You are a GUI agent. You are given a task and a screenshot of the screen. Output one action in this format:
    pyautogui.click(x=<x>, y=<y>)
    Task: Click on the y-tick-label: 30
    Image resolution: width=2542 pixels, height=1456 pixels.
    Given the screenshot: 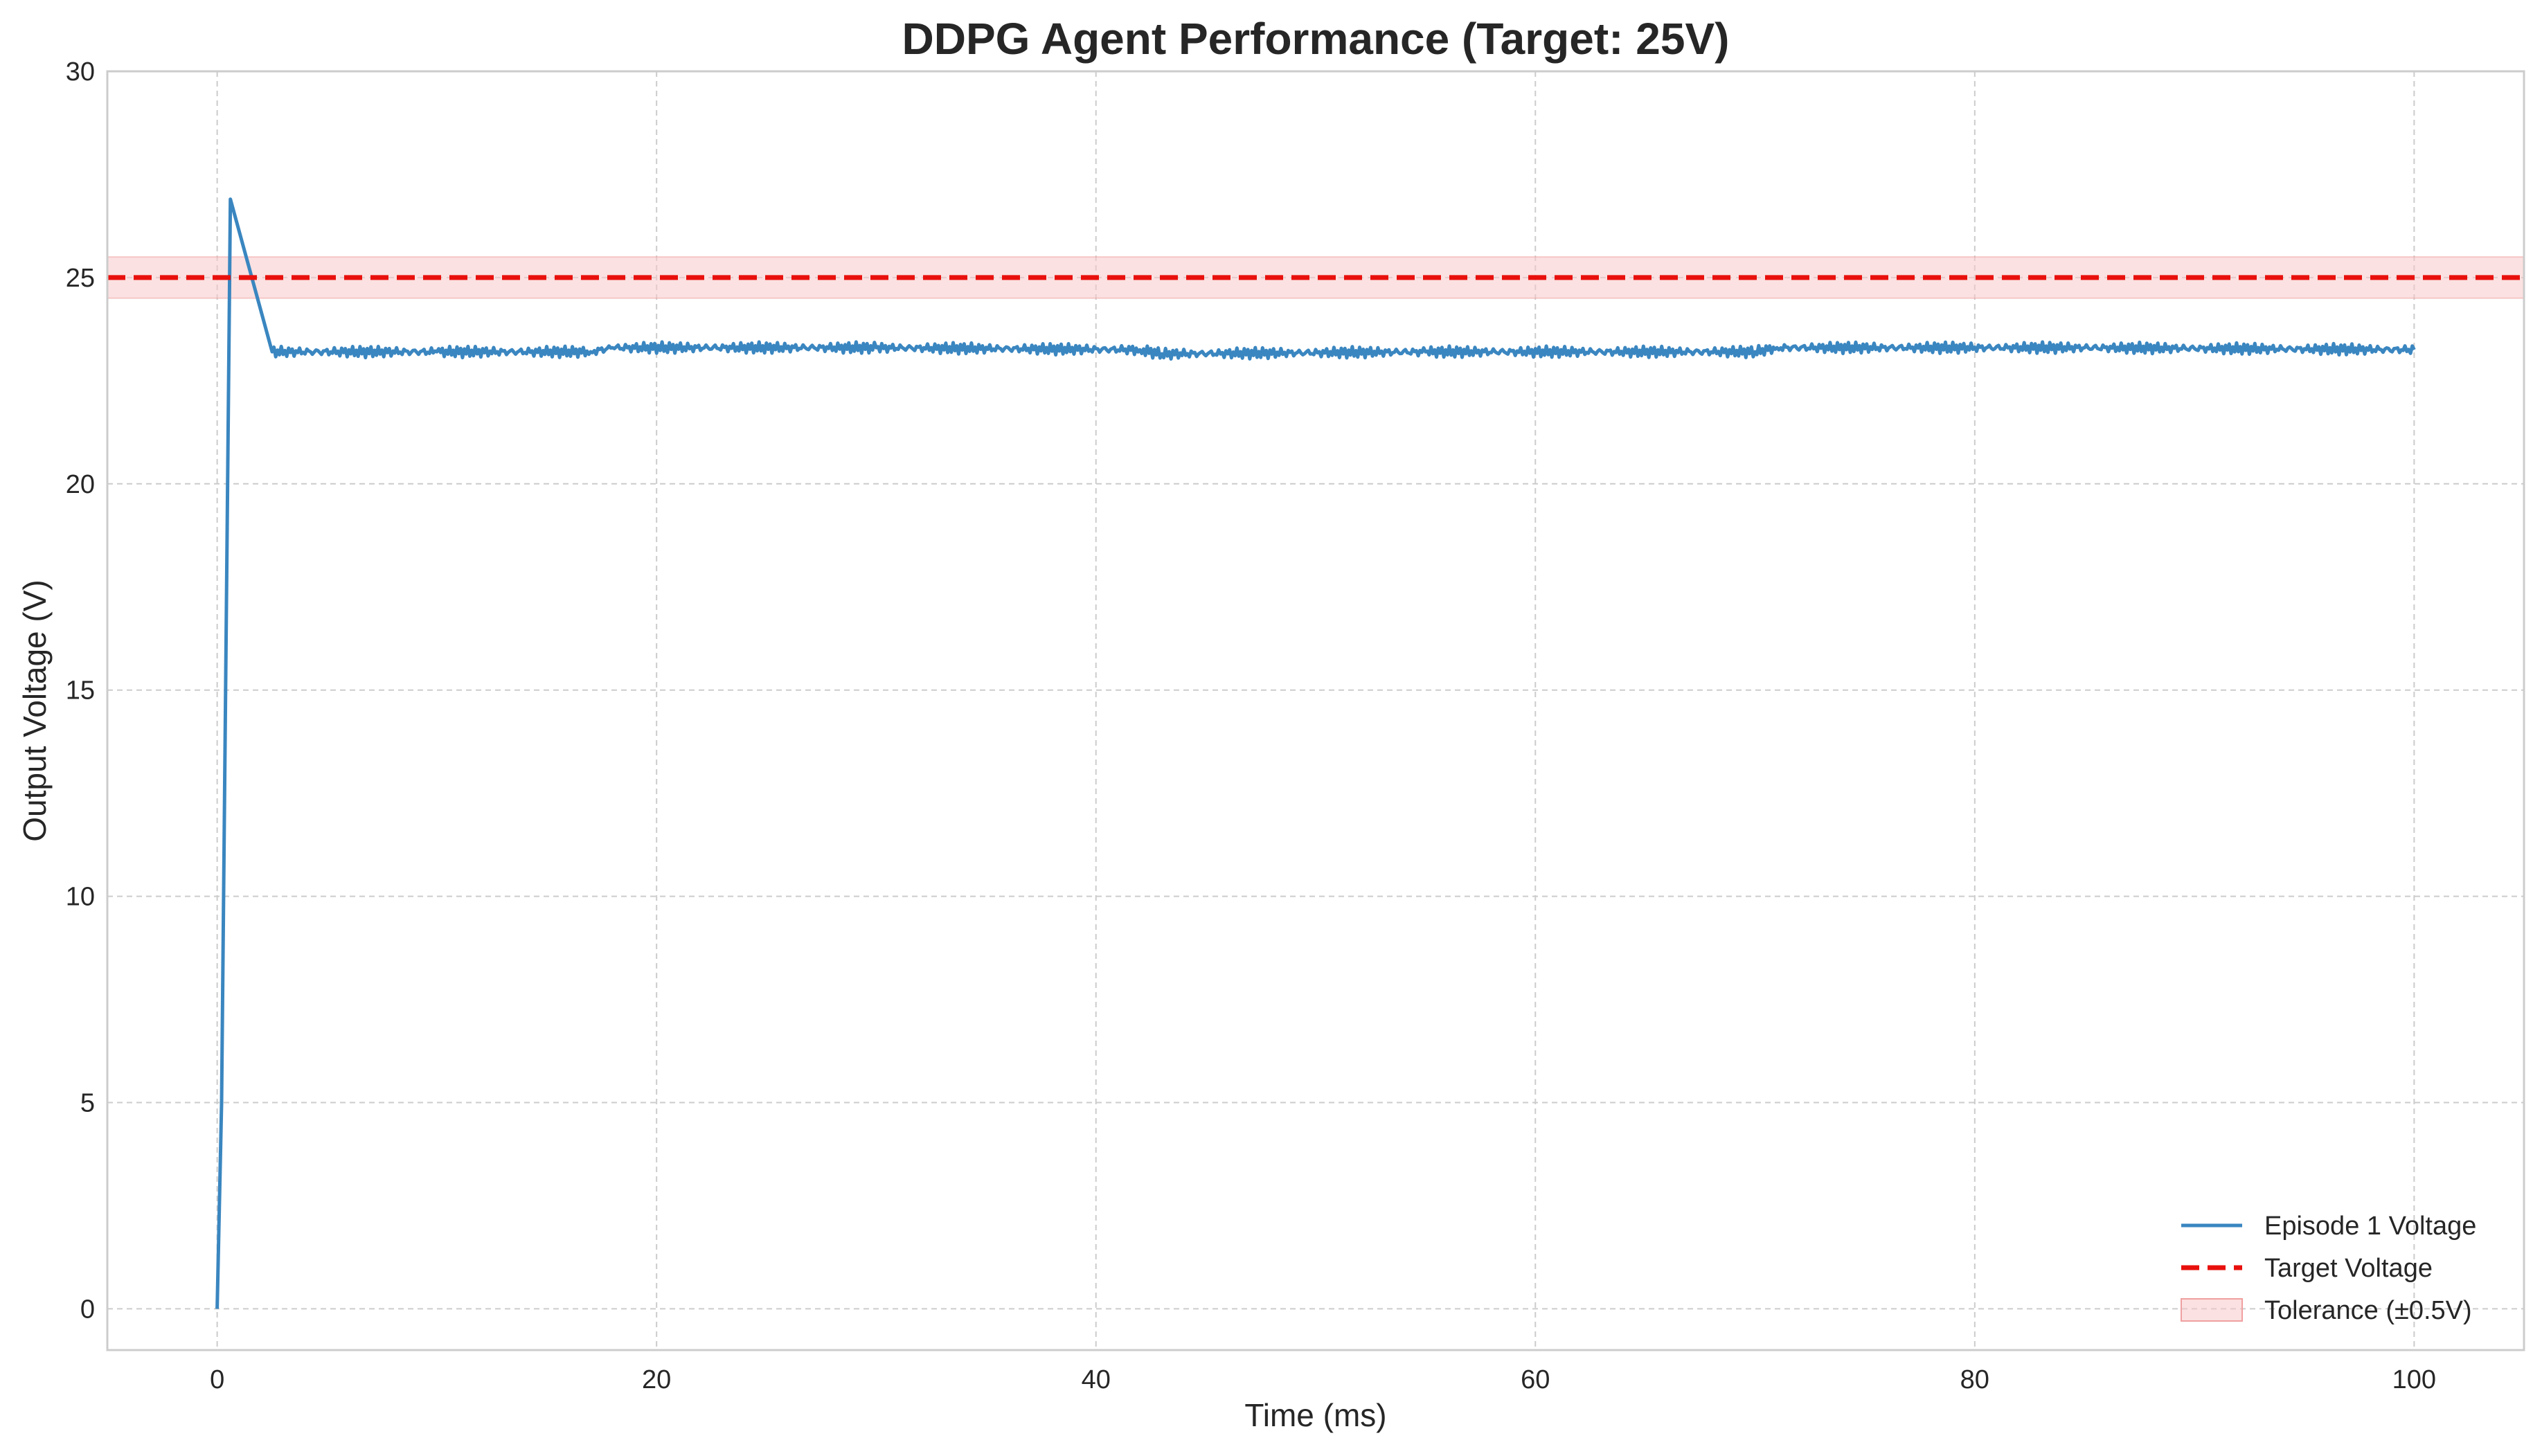 What is the action you would take?
    pyautogui.click(x=80, y=72)
    